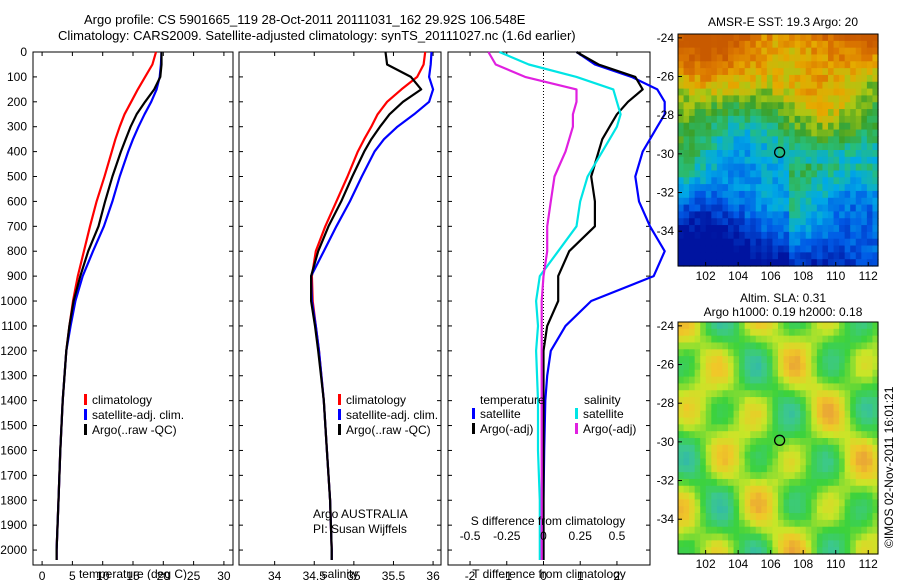 This screenshot has height=580, width=900. I want to click on difference-xlabel-top: S difference from climatology, so click(548, 521).